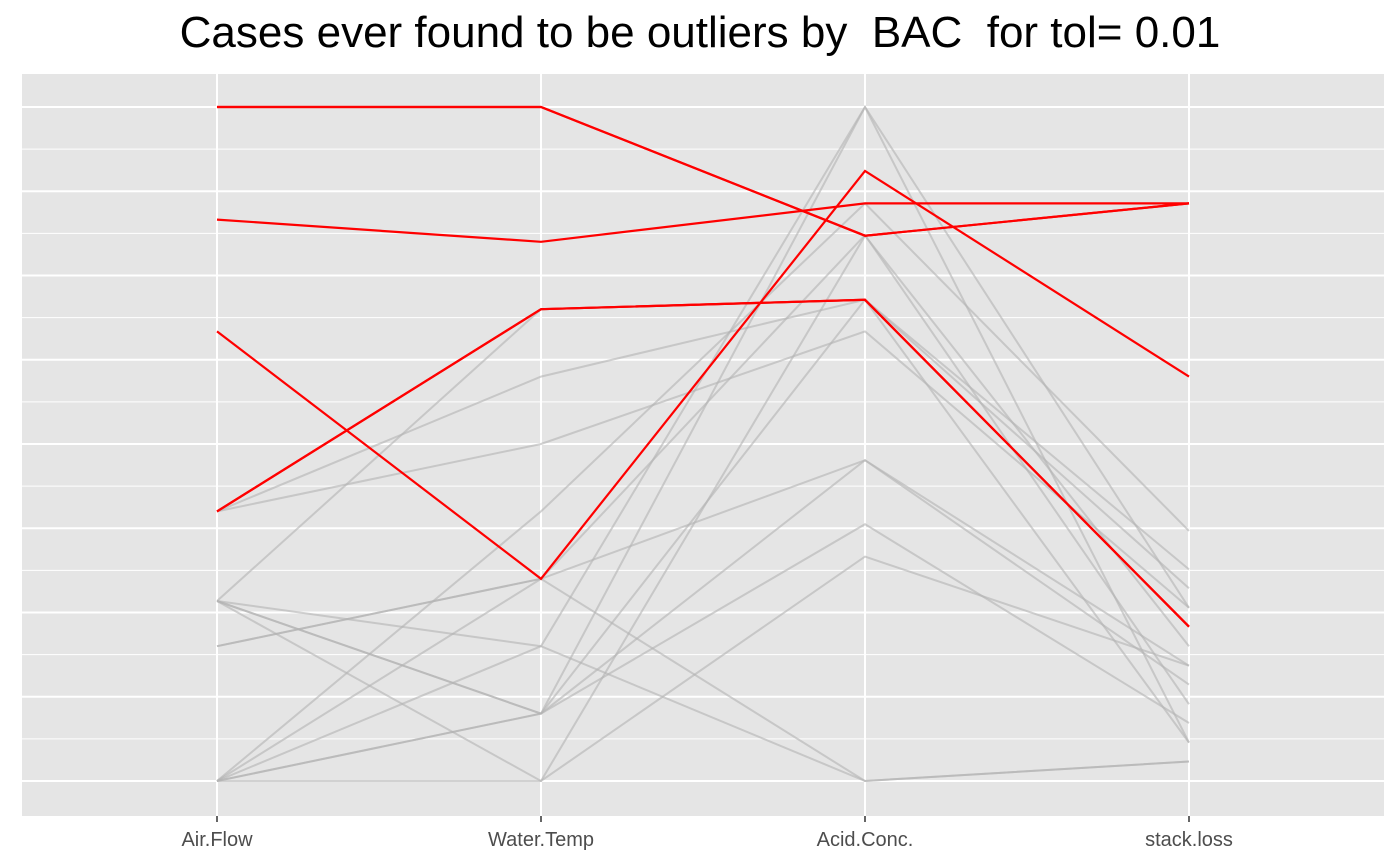 The width and height of the screenshot is (1400, 866). Describe the element at coordinates (707, 833) in the screenshot. I see `x-axis-ticks: Air.Flow Water.Temp Acid.Conc. stack.loss` at that location.